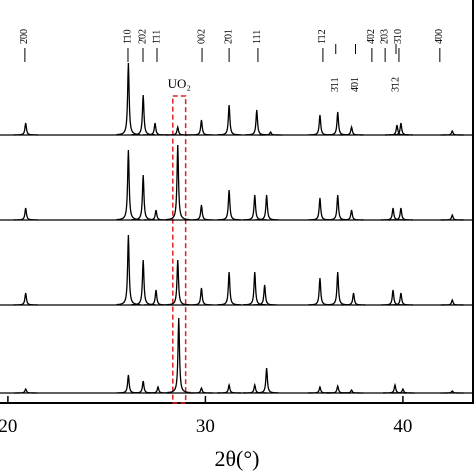 The width and height of the screenshot is (474, 474). Describe the element at coordinates (402, 426) in the screenshot. I see `x-tick-label: 40` at that location.